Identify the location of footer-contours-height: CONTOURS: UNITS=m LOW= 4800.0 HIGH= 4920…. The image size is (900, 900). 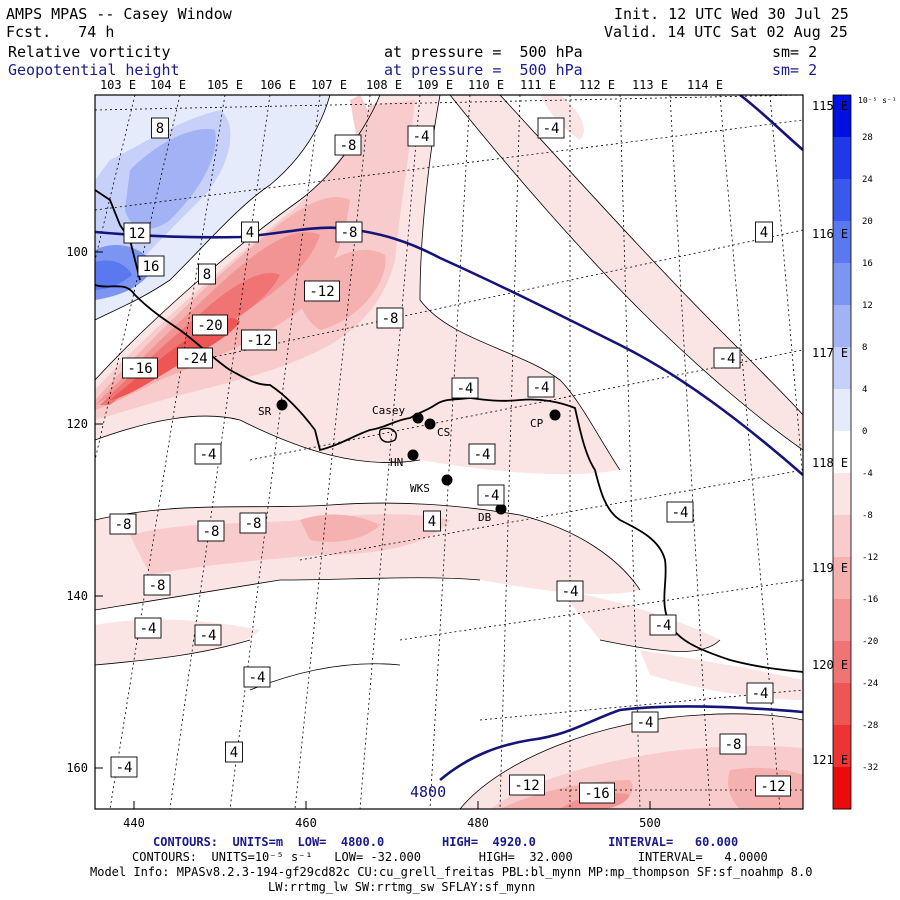
(446, 842).